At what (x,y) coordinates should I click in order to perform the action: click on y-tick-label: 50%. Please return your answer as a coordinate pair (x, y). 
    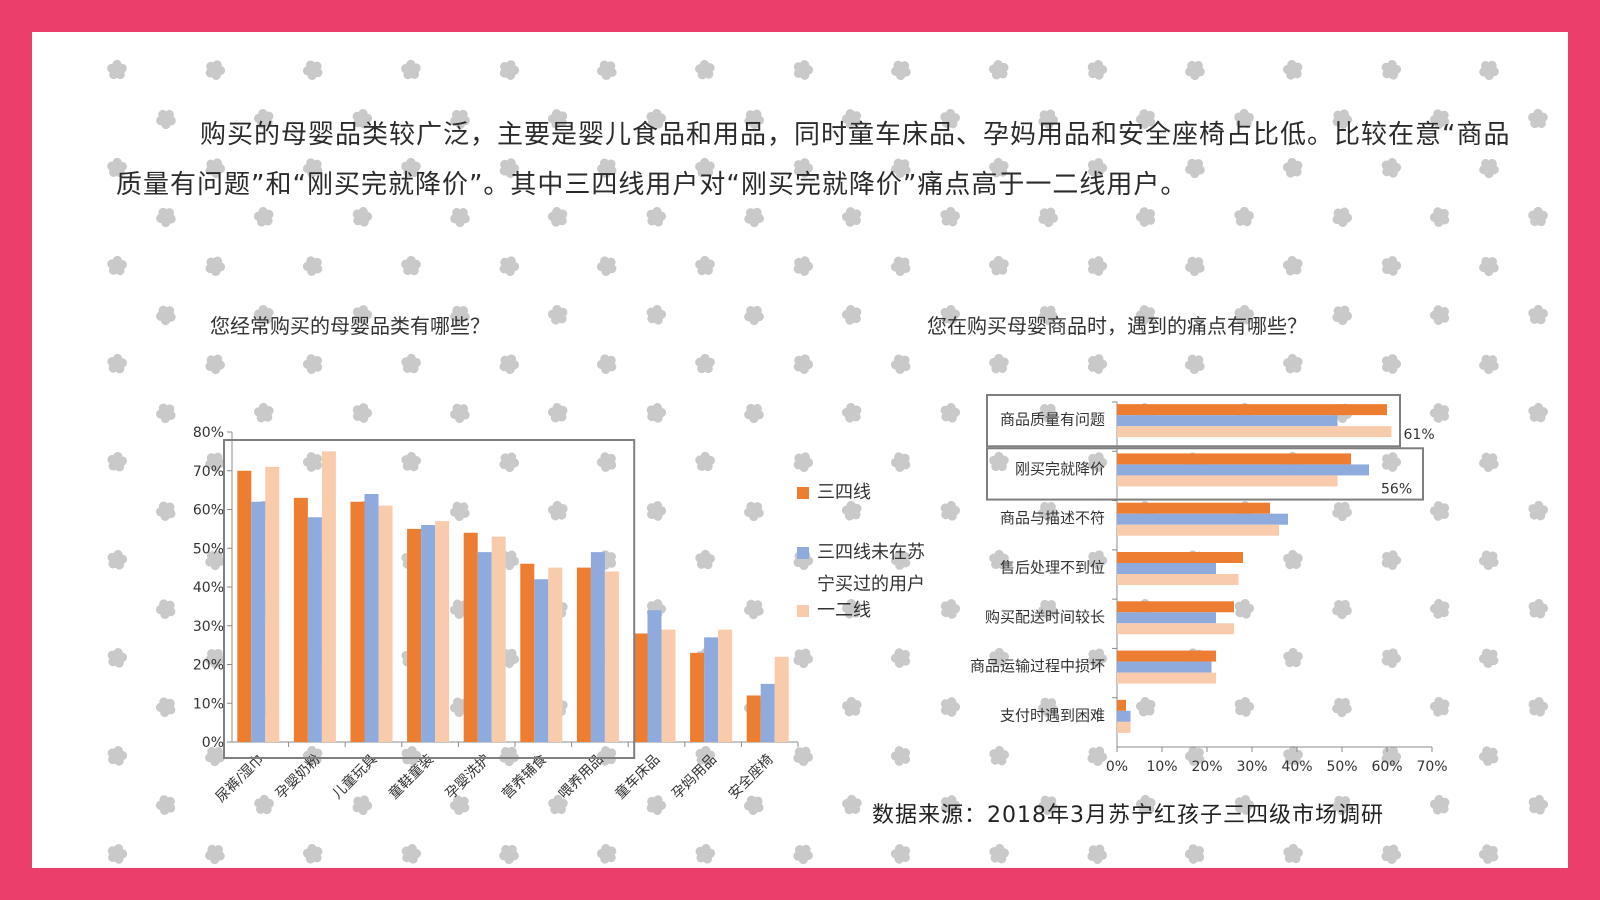
    Looking at the image, I should click on (208, 549).